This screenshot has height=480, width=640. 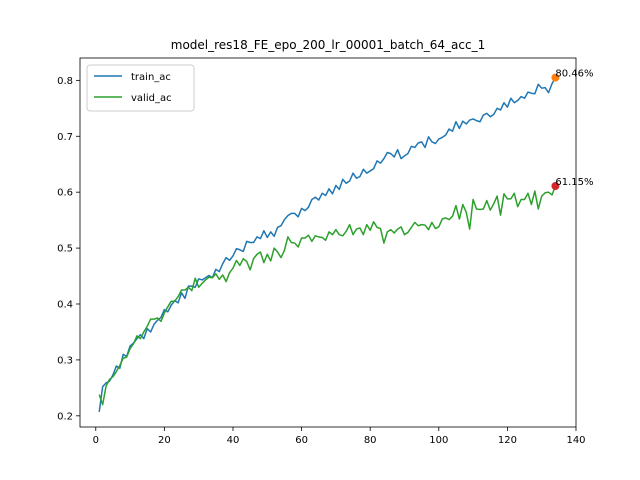 What do you see at coordinates (438, 440) in the screenshot?
I see `x-tick-label: 100` at bounding box center [438, 440].